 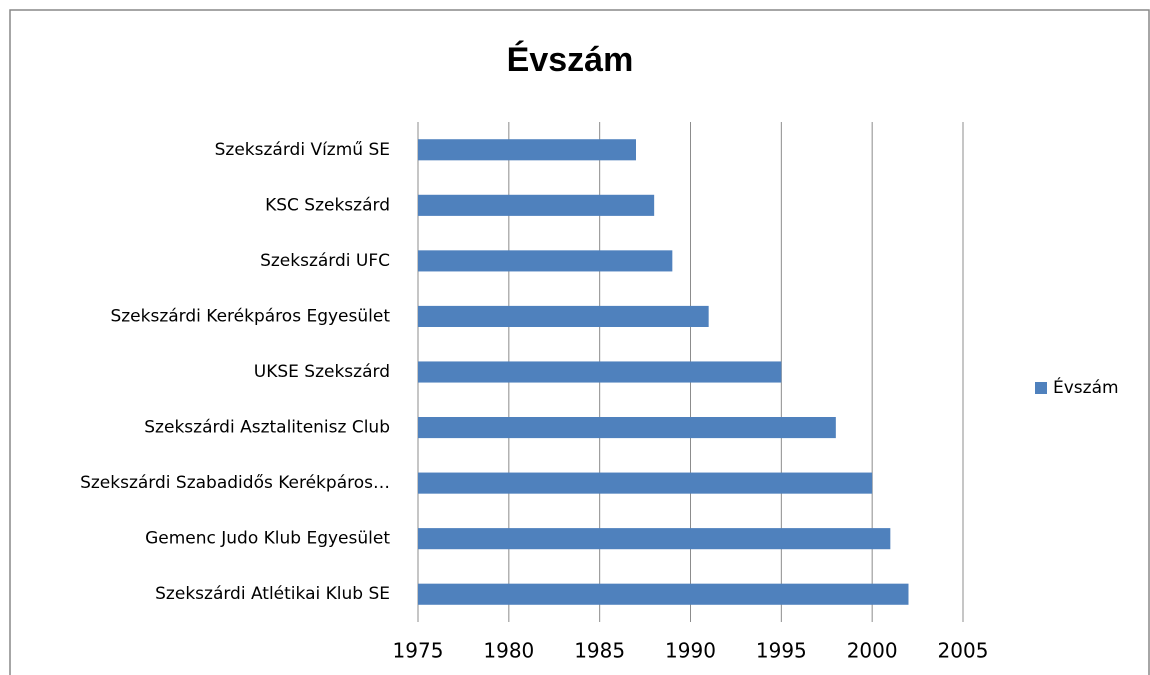 I want to click on y-tick-label: KSC Szekszárd, so click(x=327, y=205).